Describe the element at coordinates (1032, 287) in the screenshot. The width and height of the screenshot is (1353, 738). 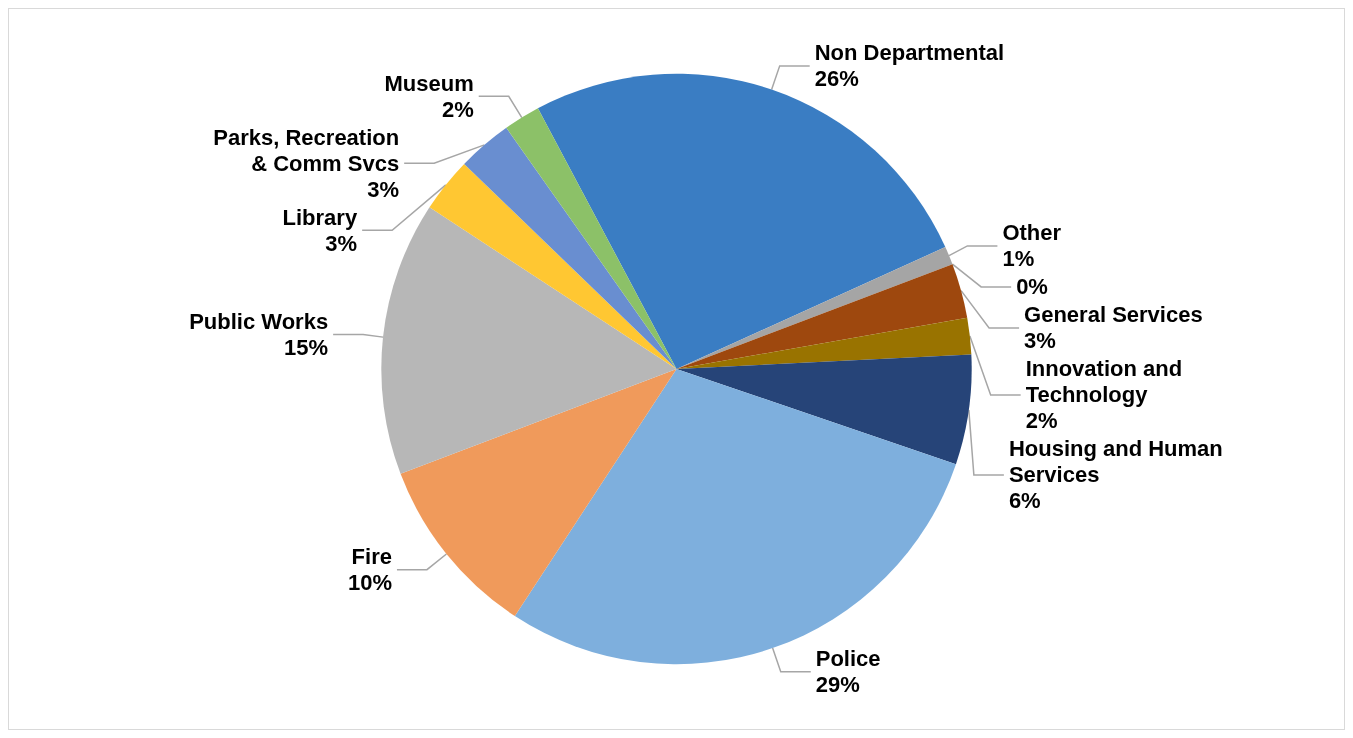
I see `text: 0%` at that location.